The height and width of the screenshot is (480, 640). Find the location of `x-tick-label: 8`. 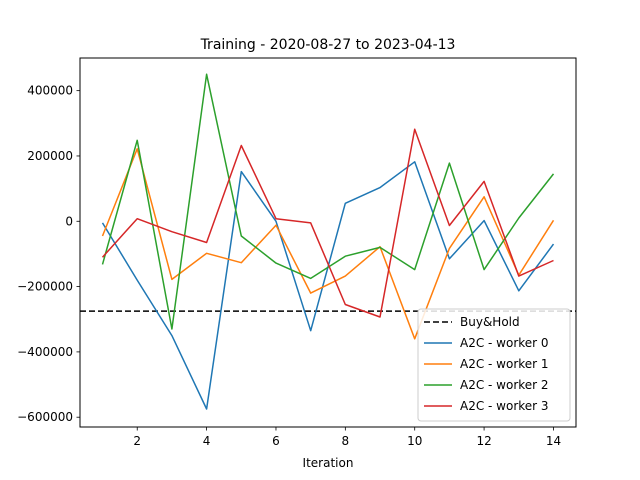

x-tick-label: 8 is located at coordinates (346, 441).